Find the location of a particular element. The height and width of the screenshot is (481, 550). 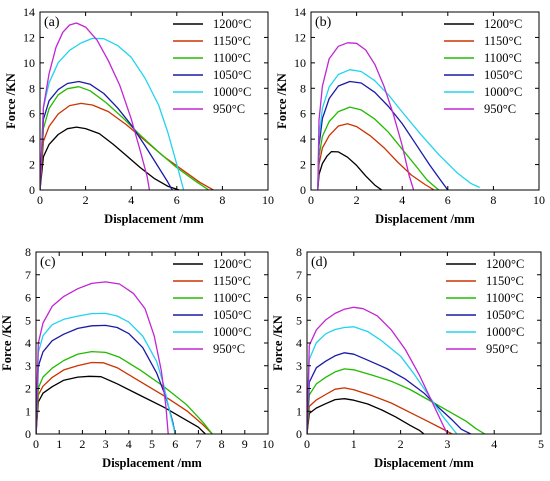

y-tick-label: 14 is located at coordinates (29, 12).